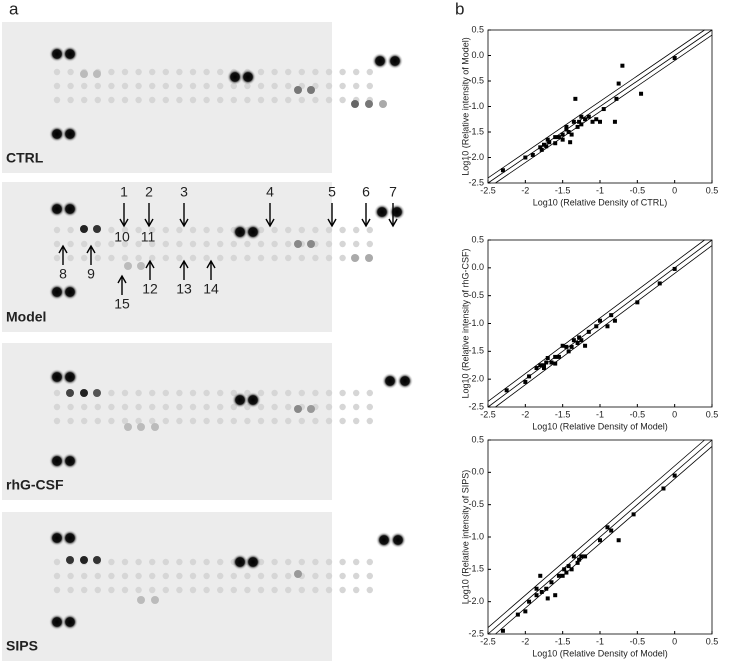  I want to click on y-tick-label: -0.5, so click(476, 295).